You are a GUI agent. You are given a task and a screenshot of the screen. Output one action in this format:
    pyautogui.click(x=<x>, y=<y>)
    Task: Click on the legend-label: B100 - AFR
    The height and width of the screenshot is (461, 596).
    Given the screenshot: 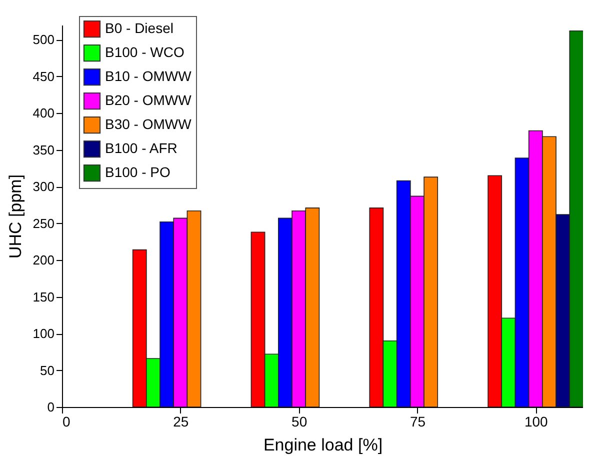 What is the action you would take?
    pyautogui.click(x=141, y=148)
    